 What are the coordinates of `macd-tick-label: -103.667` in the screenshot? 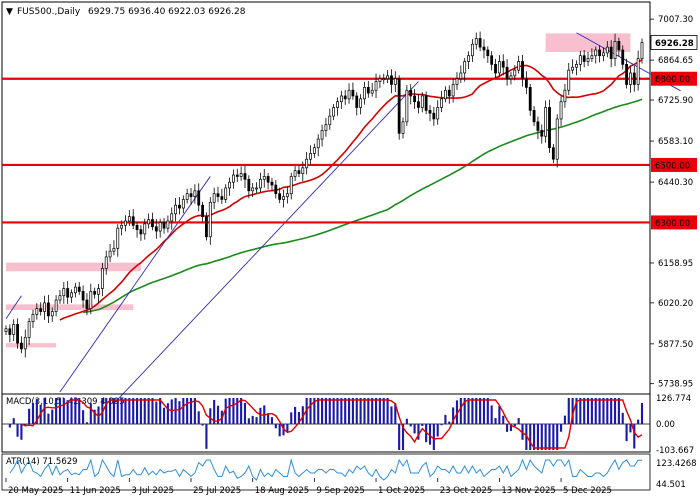 It's located at (675, 451).